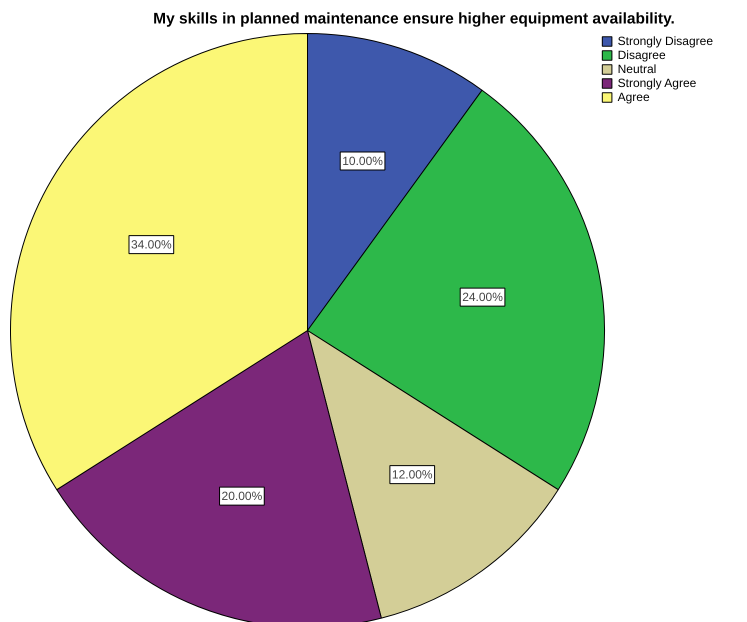 The image size is (747, 622). I want to click on legend-label: Neutral, so click(637, 69).